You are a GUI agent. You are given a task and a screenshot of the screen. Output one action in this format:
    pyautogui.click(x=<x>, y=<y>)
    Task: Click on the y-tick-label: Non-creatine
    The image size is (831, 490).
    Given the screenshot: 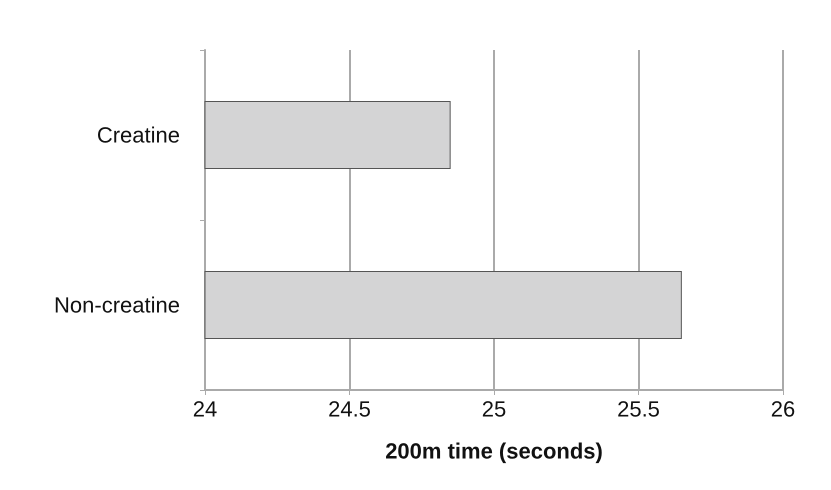 What is the action you would take?
    pyautogui.click(x=117, y=305)
    